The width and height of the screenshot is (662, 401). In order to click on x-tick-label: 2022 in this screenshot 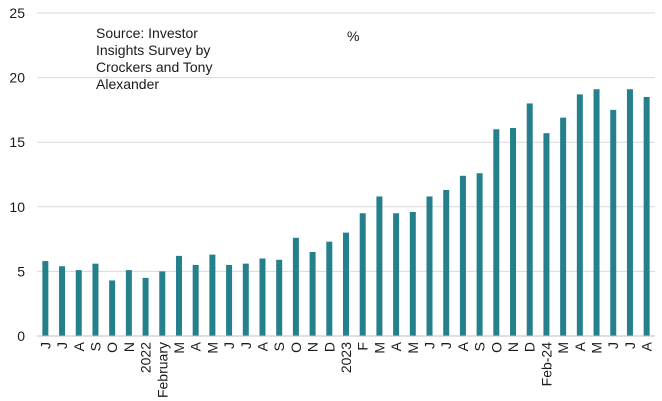, I will do `click(146, 357)`.